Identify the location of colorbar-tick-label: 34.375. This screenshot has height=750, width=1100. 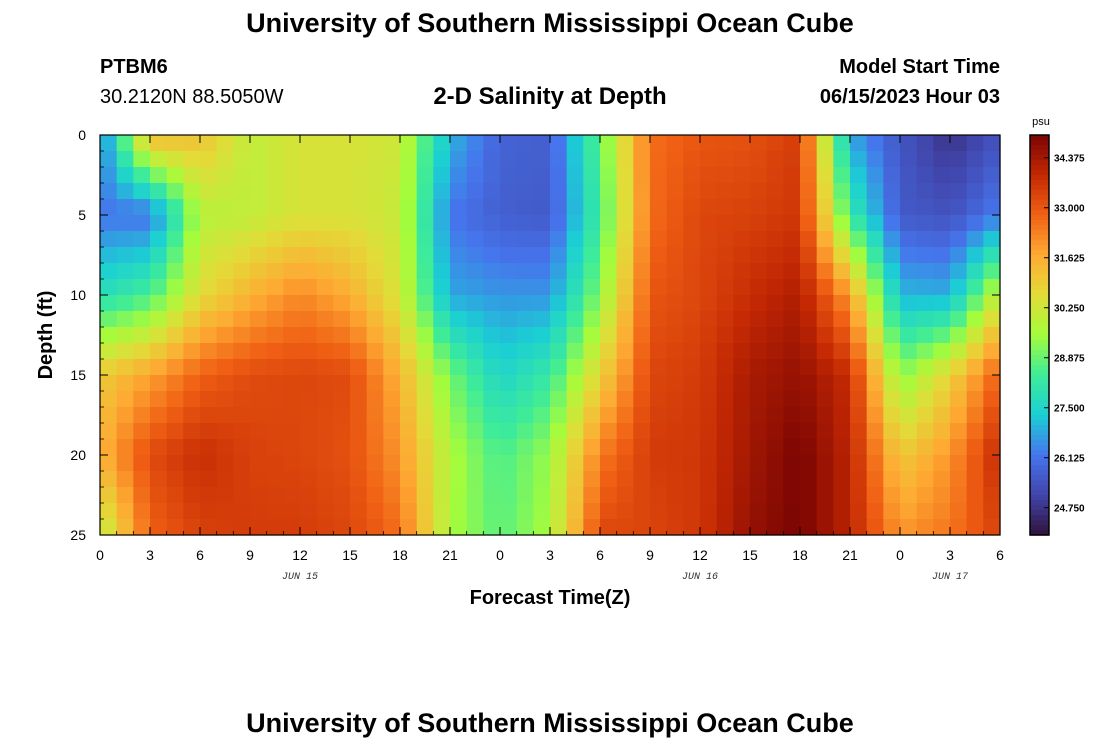
(1069, 159).